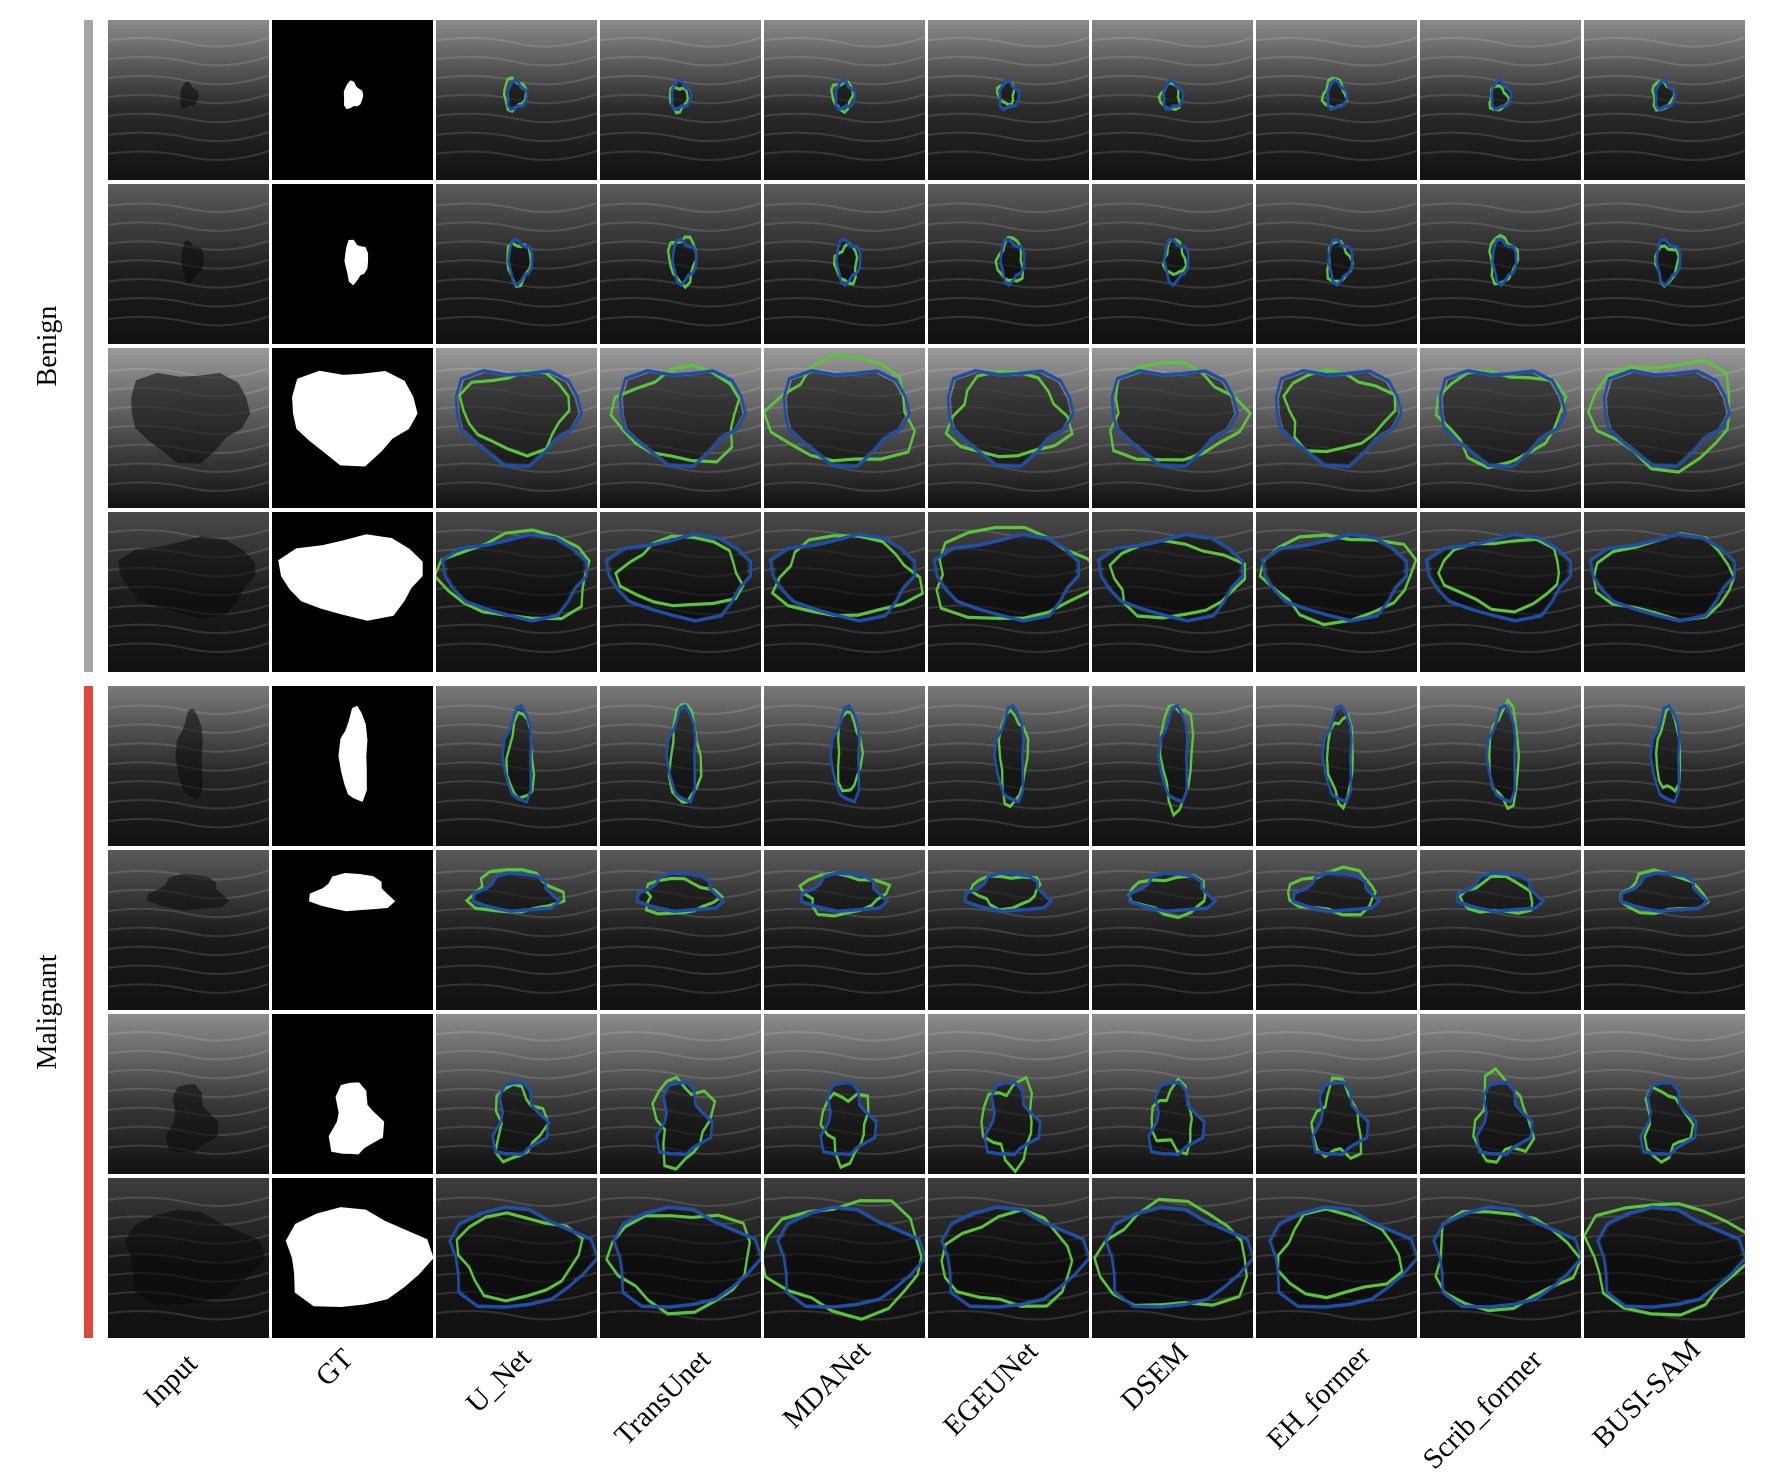 Image resolution: width=1773 pixels, height=1478 pixels. Describe the element at coordinates (1664, 592) in the screenshot. I see `cell-r4-busi-sam` at that location.